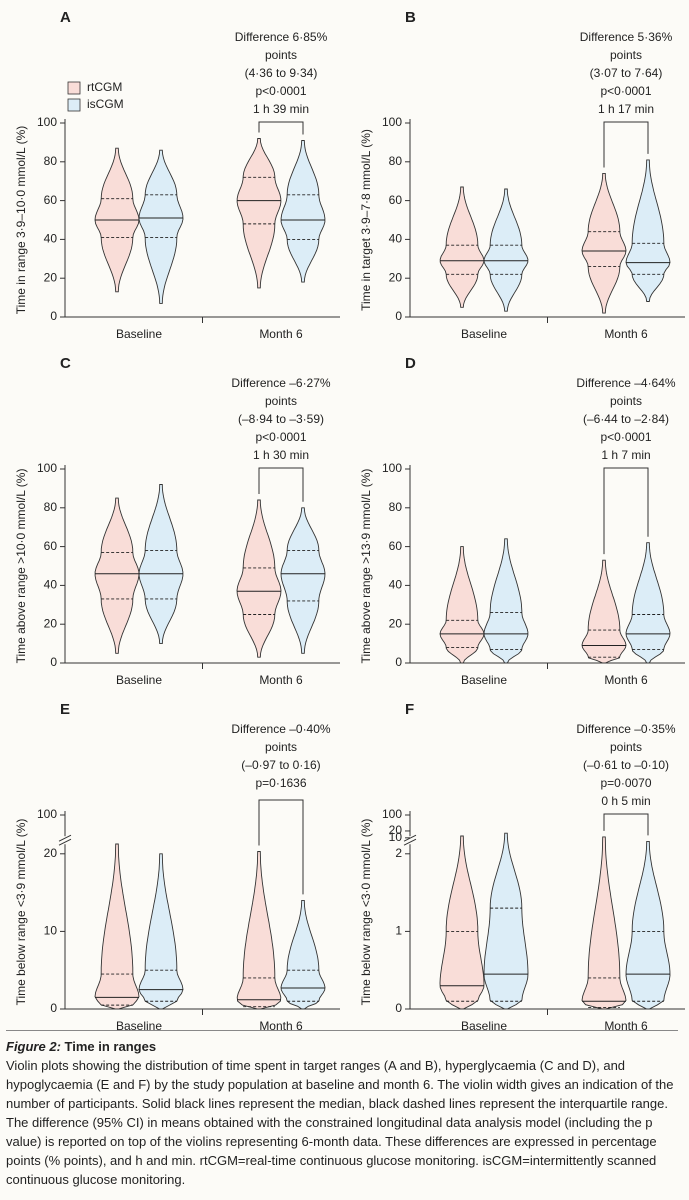 This screenshot has width=689, height=1200. Describe the element at coordinates (281, 455) in the screenshot. I see `annotation: 1 h 30 min` at that location.